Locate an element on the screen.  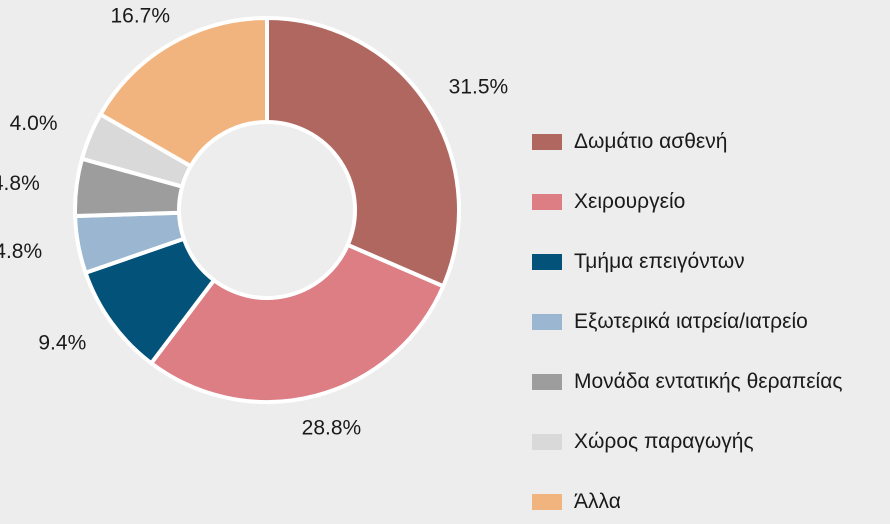
legend-label: Χειρουργείο is located at coordinates (630, 201).